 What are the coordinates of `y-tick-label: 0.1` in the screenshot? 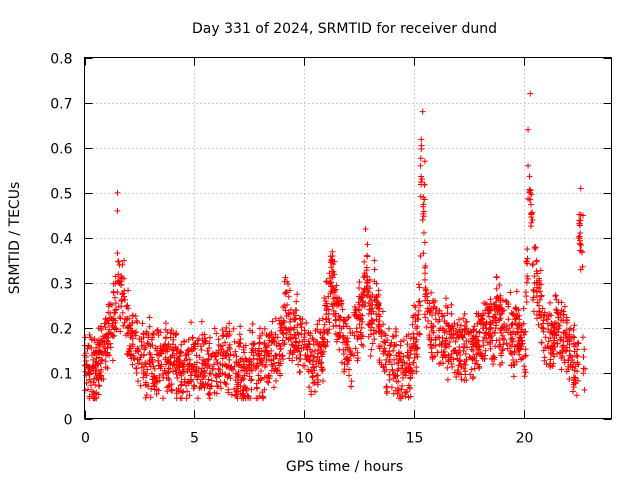 It's located at (61, 375).